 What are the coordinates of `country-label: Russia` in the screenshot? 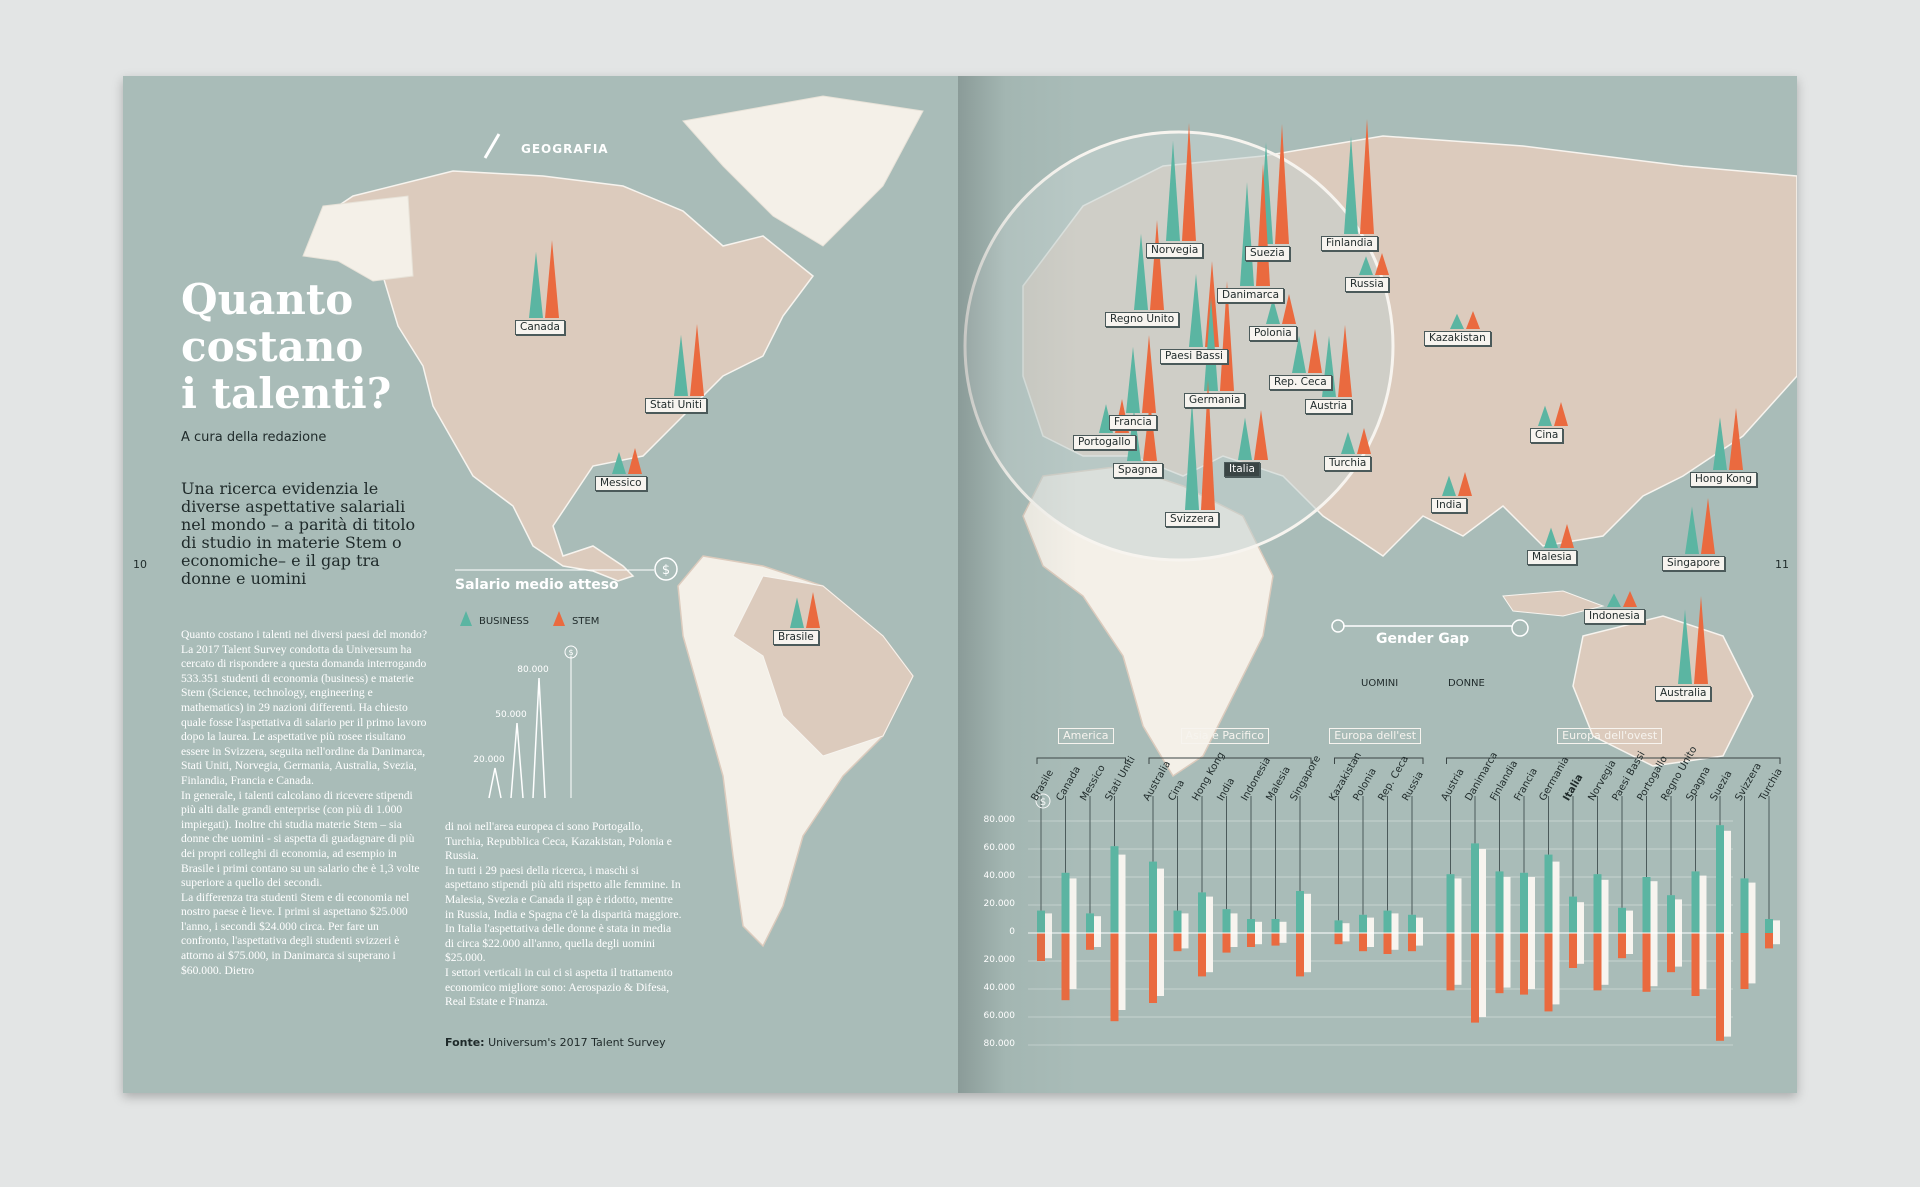 It's located at (1367, 284).